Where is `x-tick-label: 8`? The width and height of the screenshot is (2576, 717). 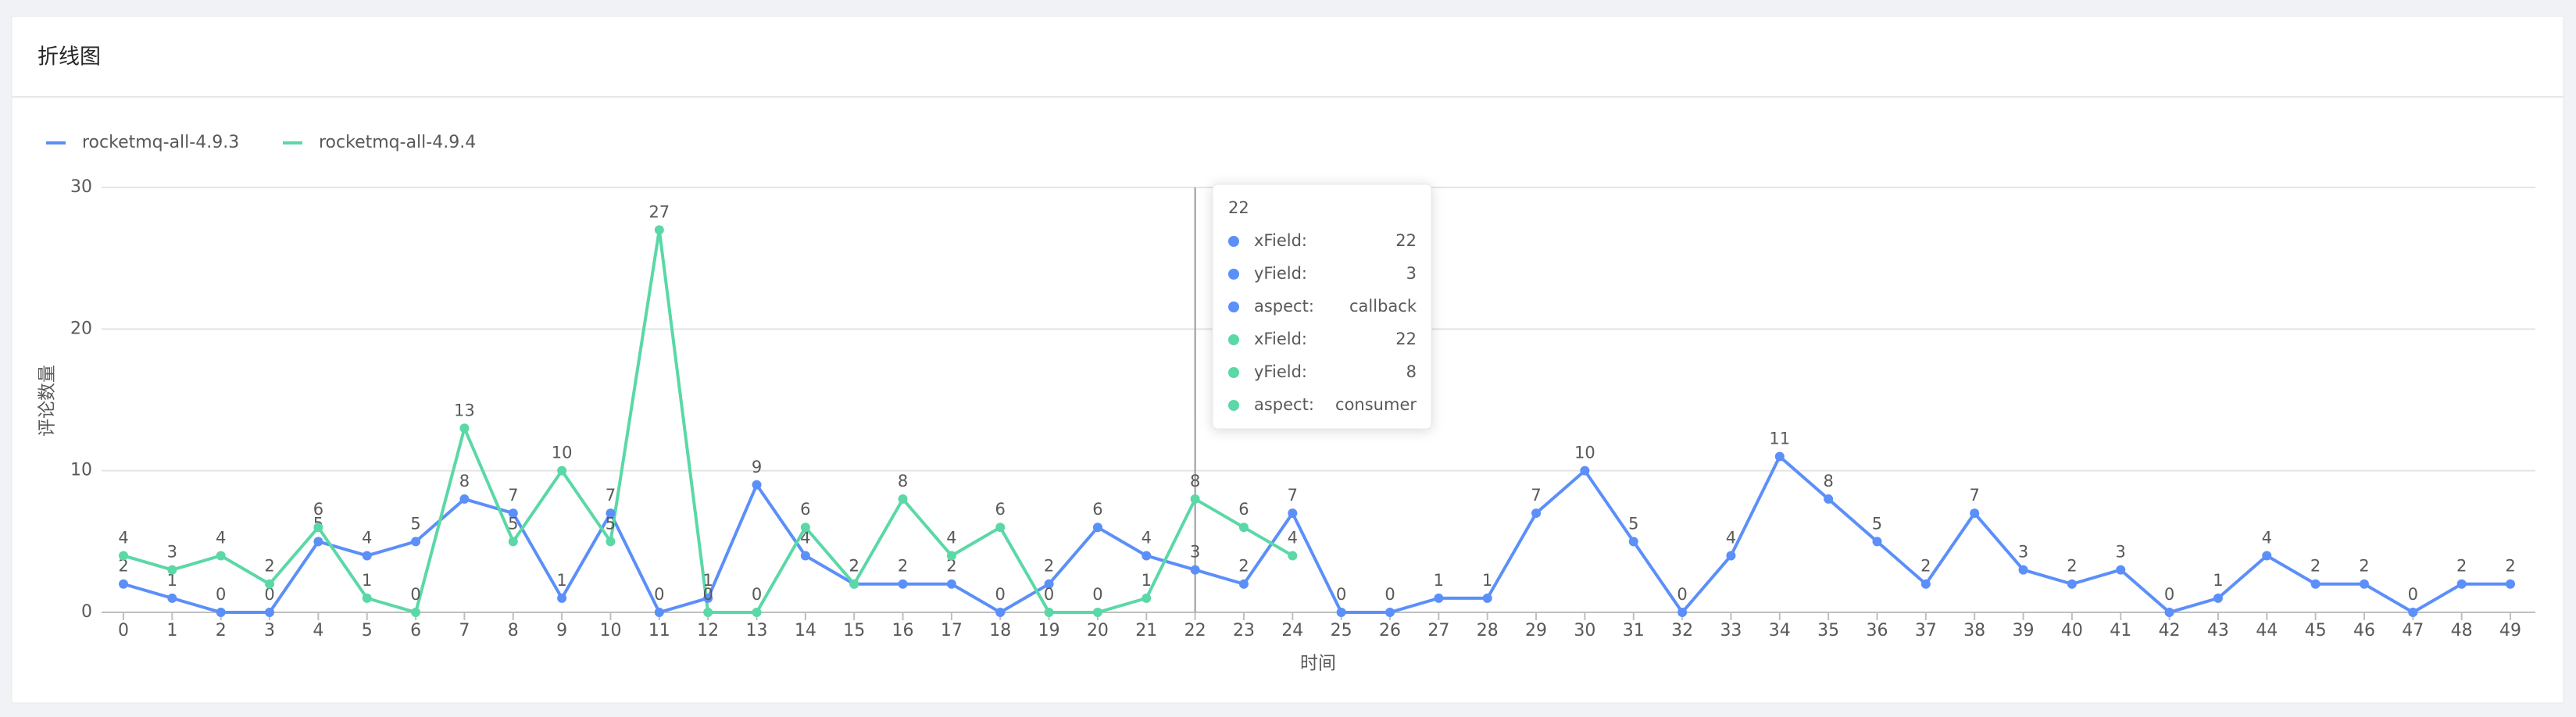
x-tick-label: 8 is located at coordinates (514, 630).